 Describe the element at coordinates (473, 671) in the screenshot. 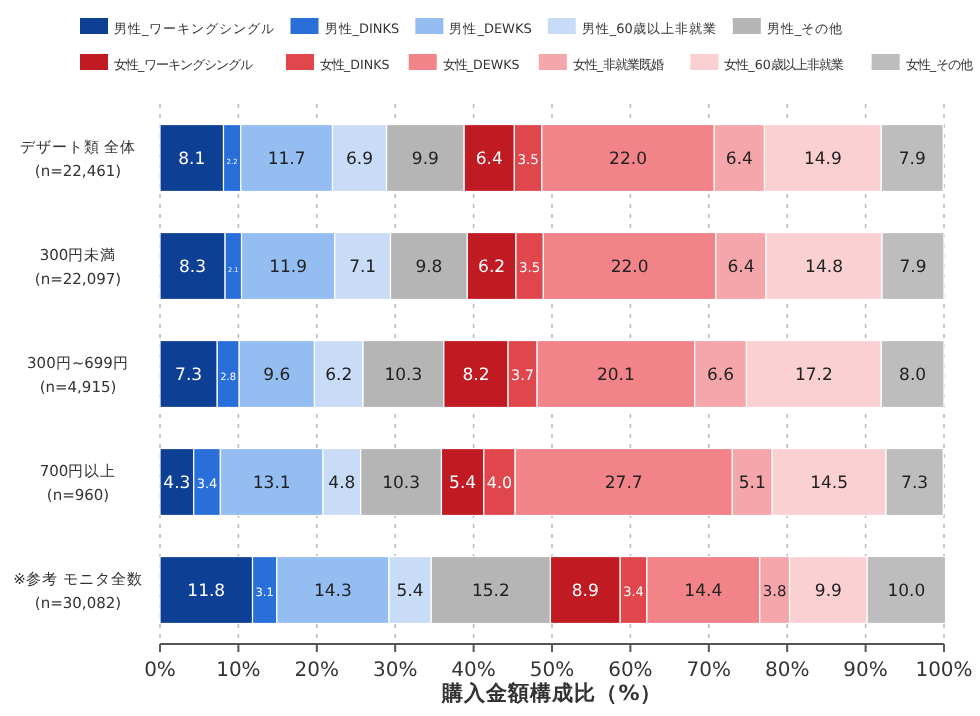

I see `x-tick-label: 40%` at that location.